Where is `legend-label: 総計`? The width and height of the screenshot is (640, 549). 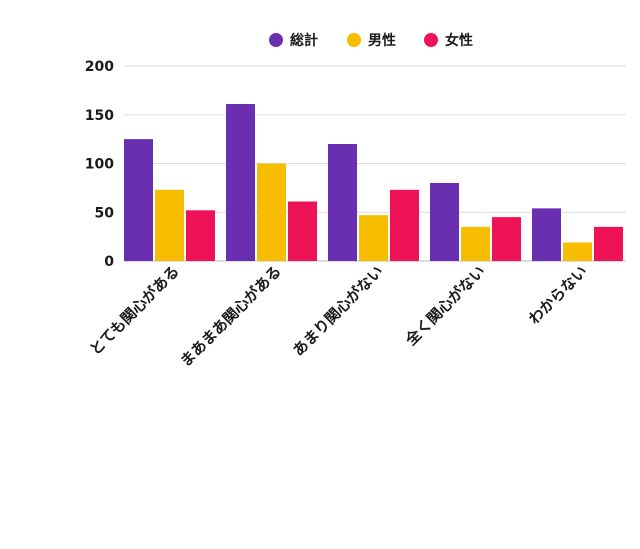 legend-label: 総計 is located at coordinates (304, 40).